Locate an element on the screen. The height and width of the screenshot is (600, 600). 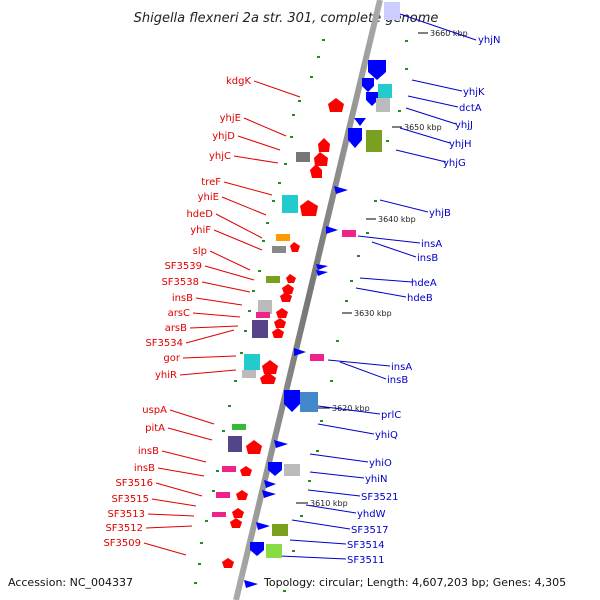
gene-label: yhjK is located at coordinates (474, 92).